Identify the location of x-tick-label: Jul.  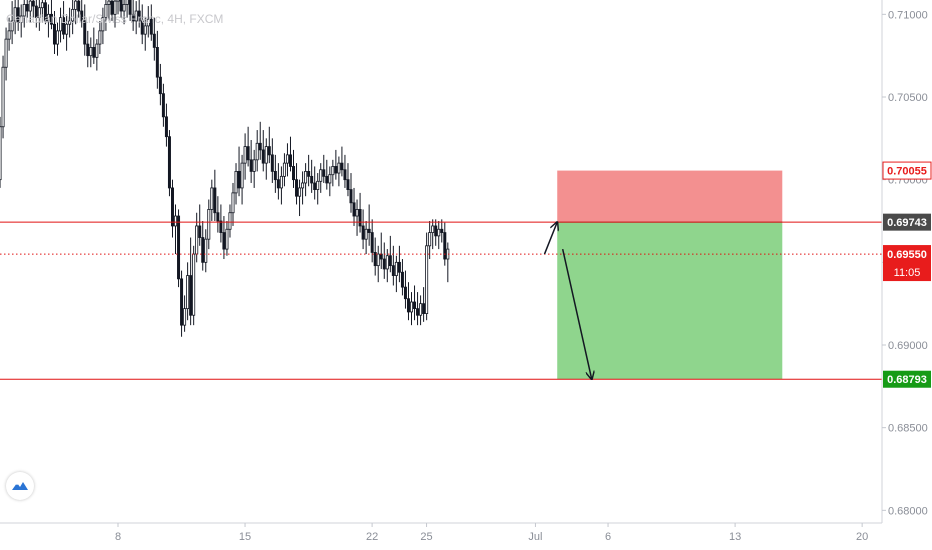
(535, 537).